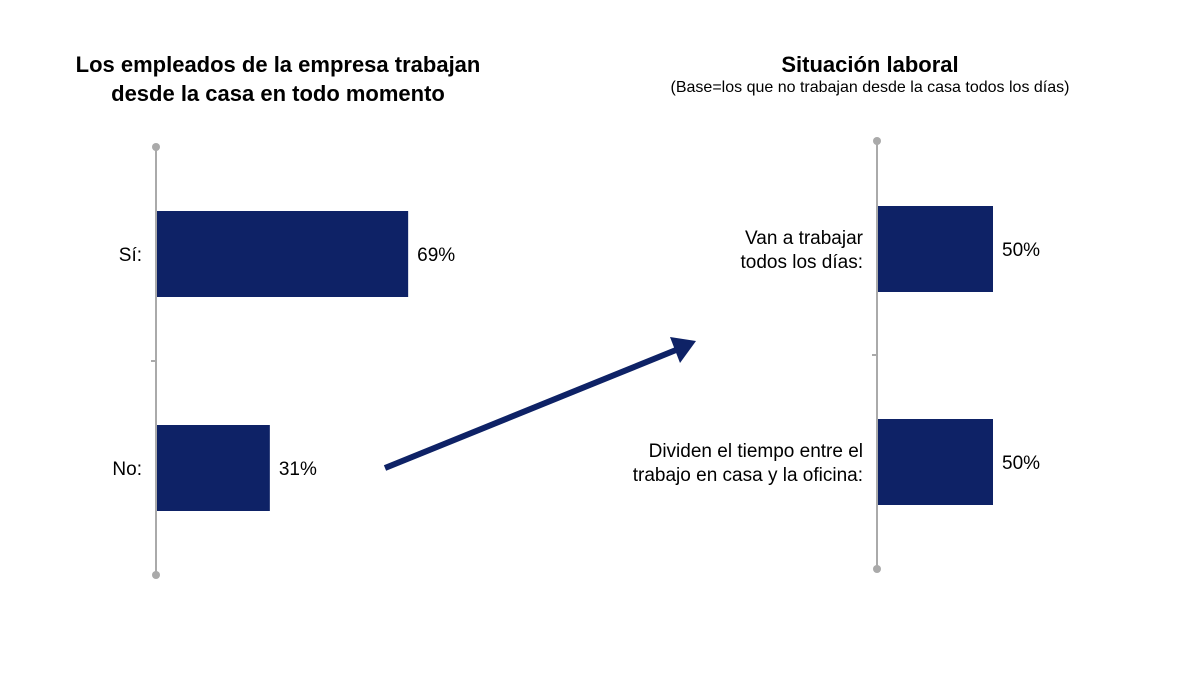 The width and height of the screenshot is (1200, 700). What do you see at coordinates (683, 350) in the screenshot?
I see `connector-arrow-head` at bounding box center [683, 350].